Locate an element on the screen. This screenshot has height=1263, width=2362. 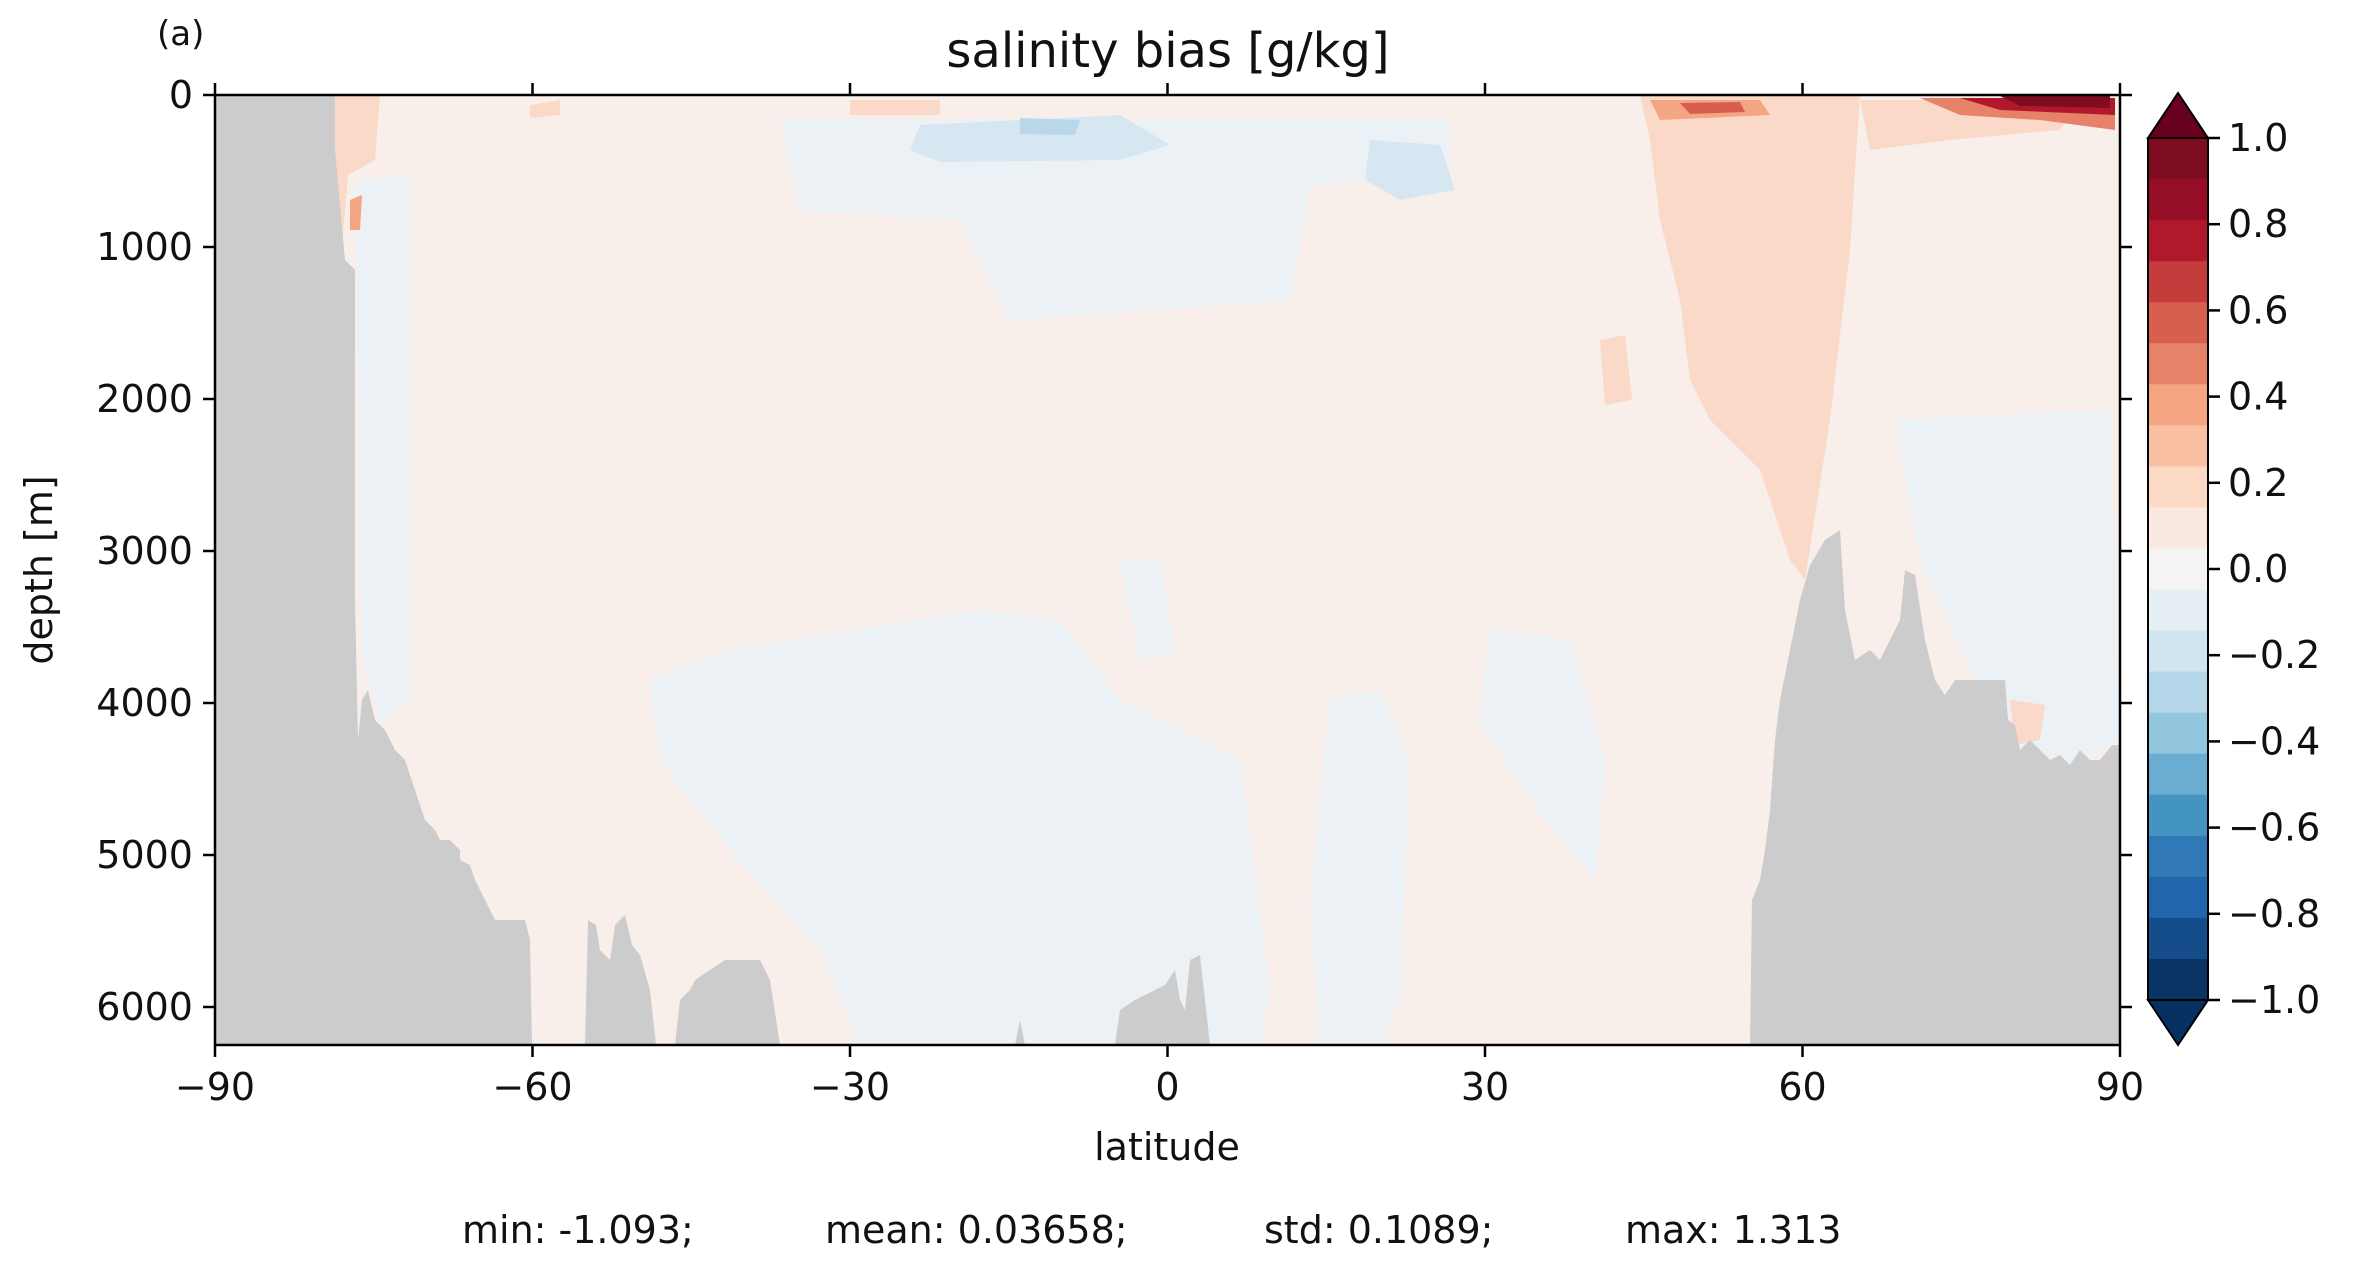
y-tick-label: 1000 is located at coordinates (144, 247).